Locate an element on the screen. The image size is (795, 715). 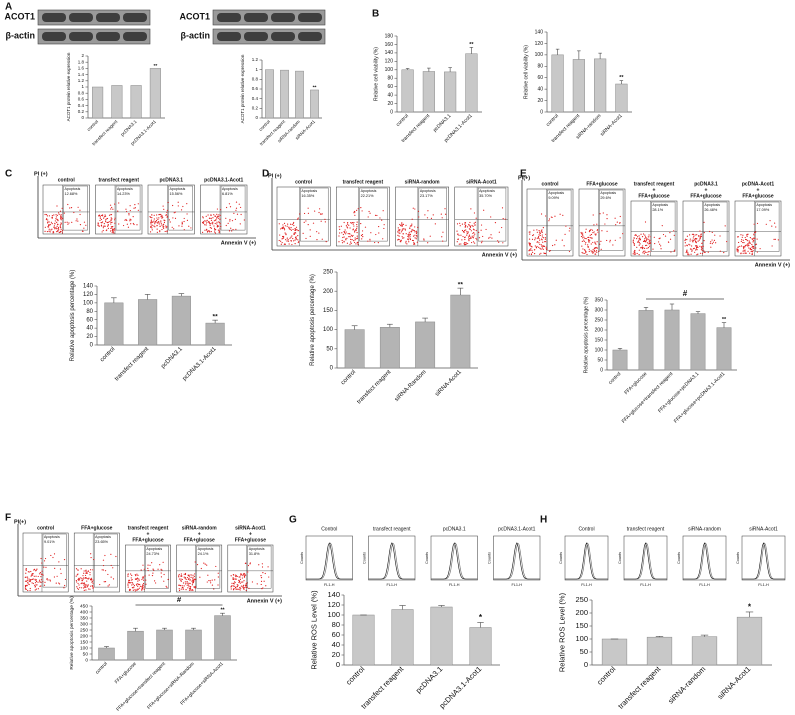
flow-plot-title: + is located at coordinates (654, 190).